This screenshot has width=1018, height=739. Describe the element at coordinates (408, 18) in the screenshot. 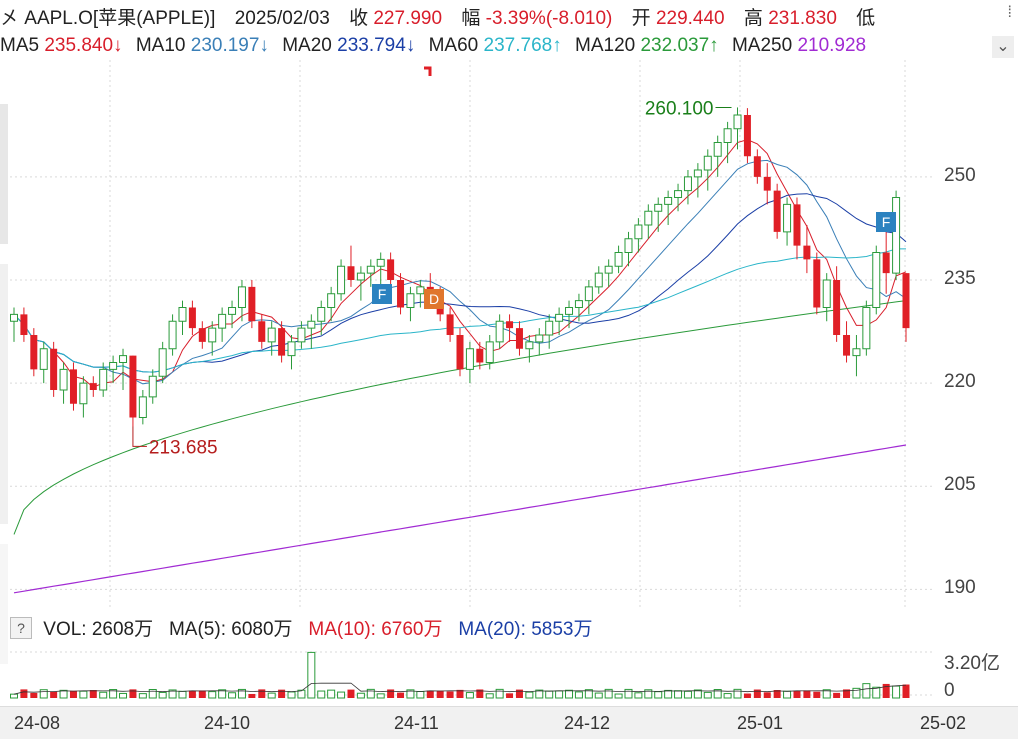

I see `close-value: 227.990` at that location.